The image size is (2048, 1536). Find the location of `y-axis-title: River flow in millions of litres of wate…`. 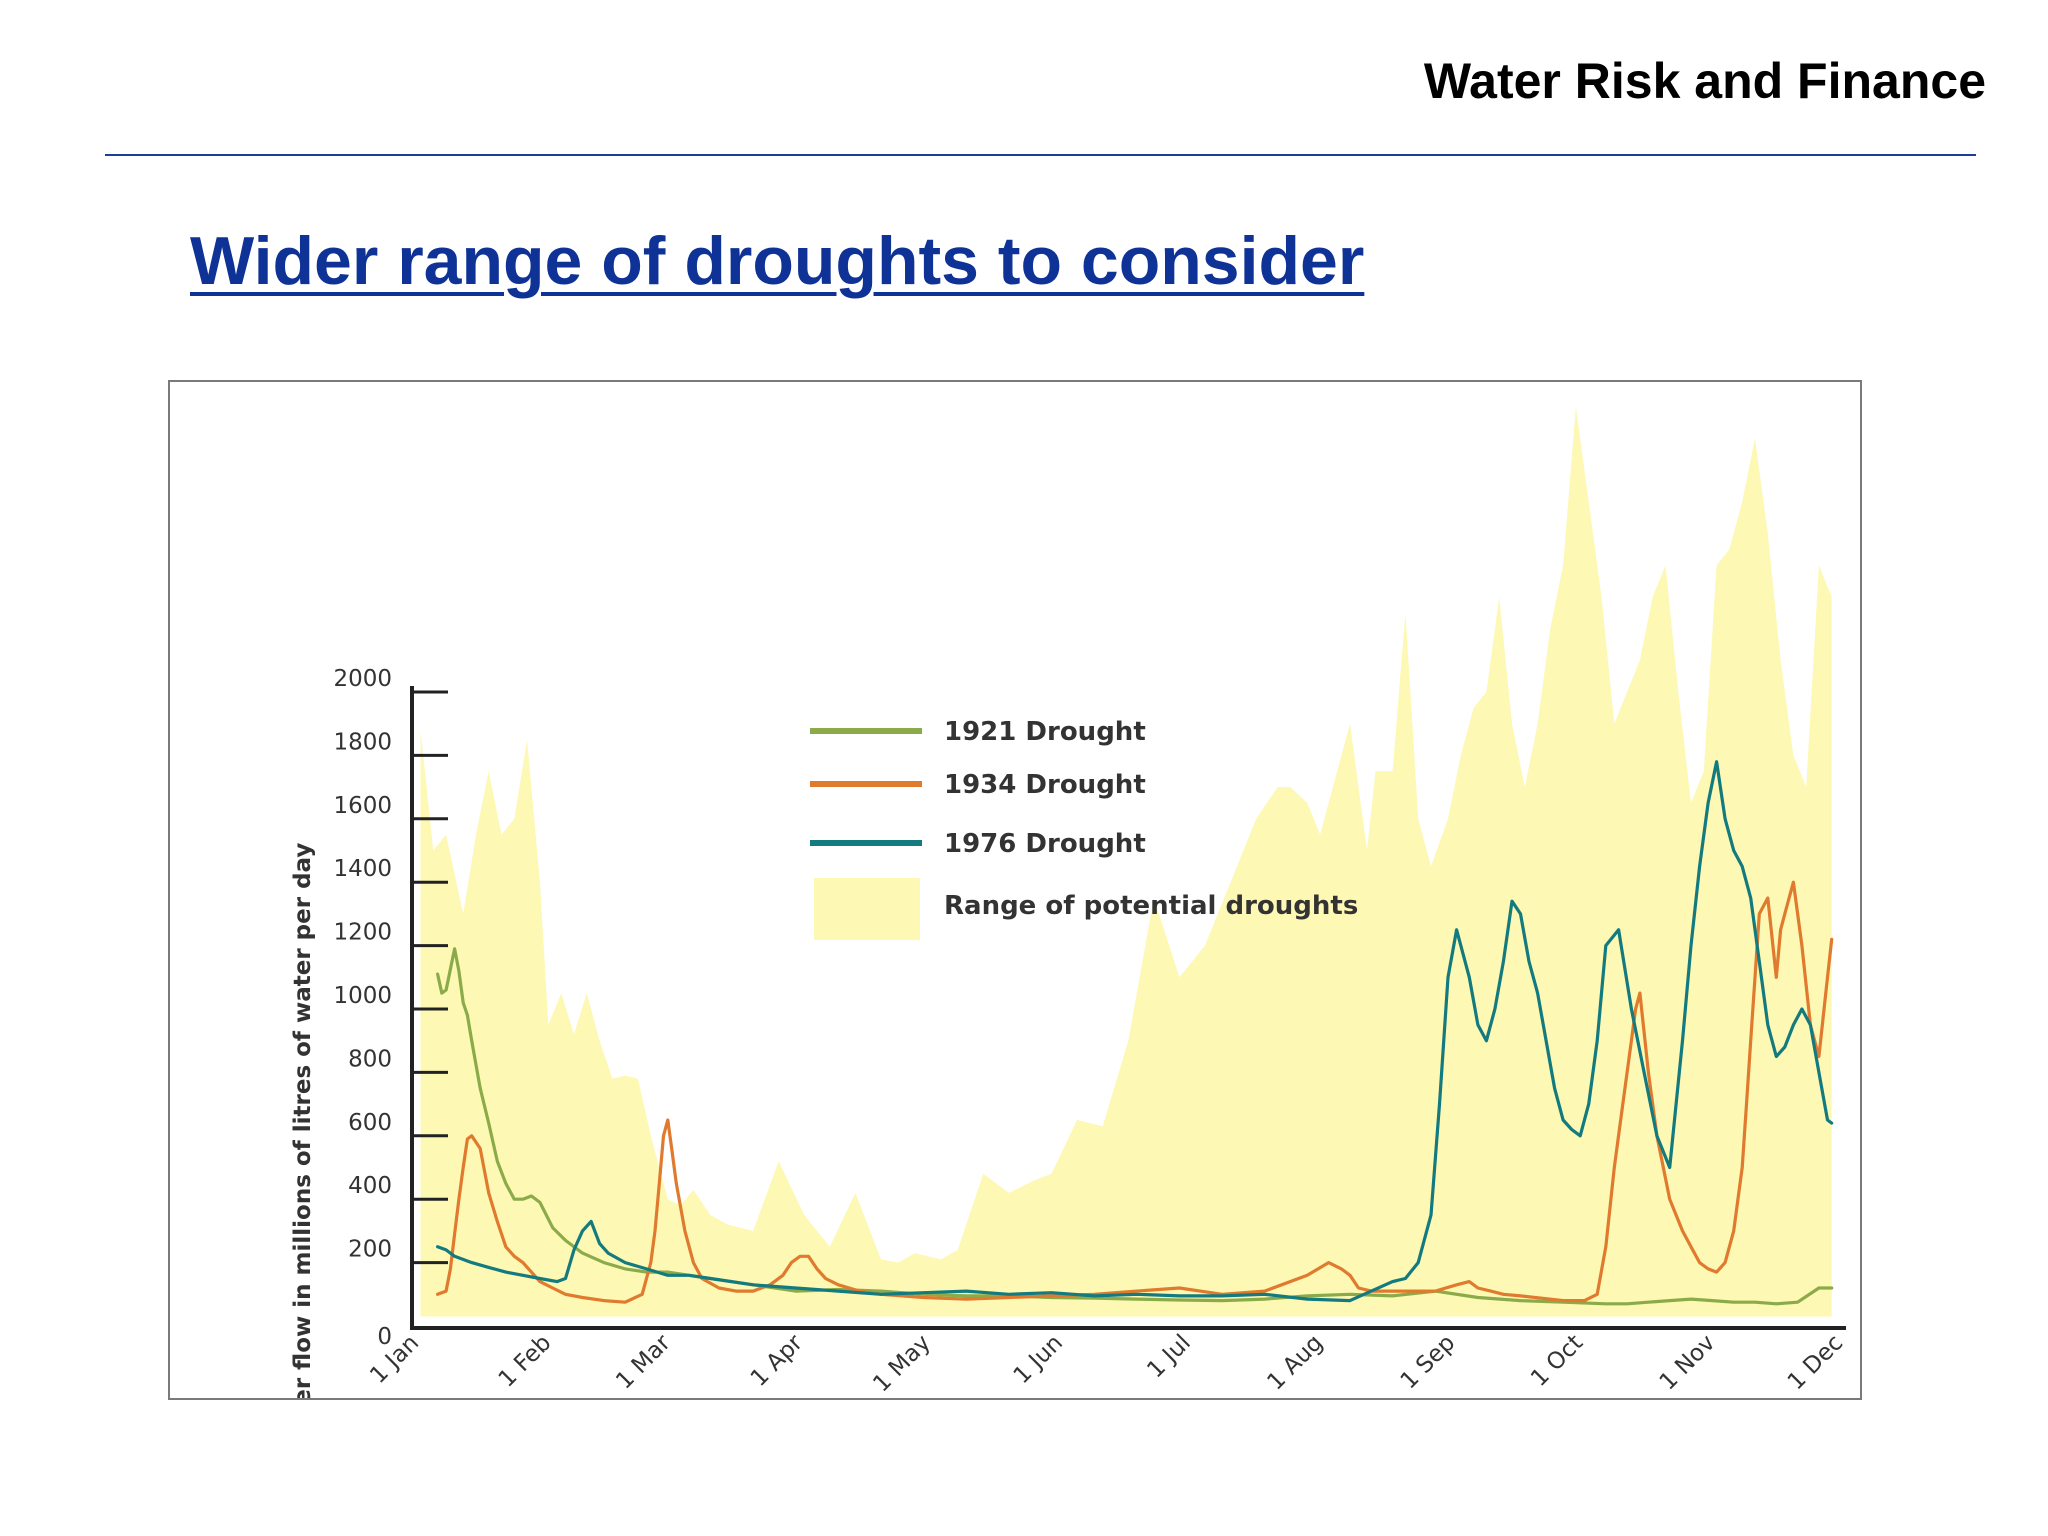

y-axis-title: River flow in millions of litres of wate… is located at coordinates (303, 1120).